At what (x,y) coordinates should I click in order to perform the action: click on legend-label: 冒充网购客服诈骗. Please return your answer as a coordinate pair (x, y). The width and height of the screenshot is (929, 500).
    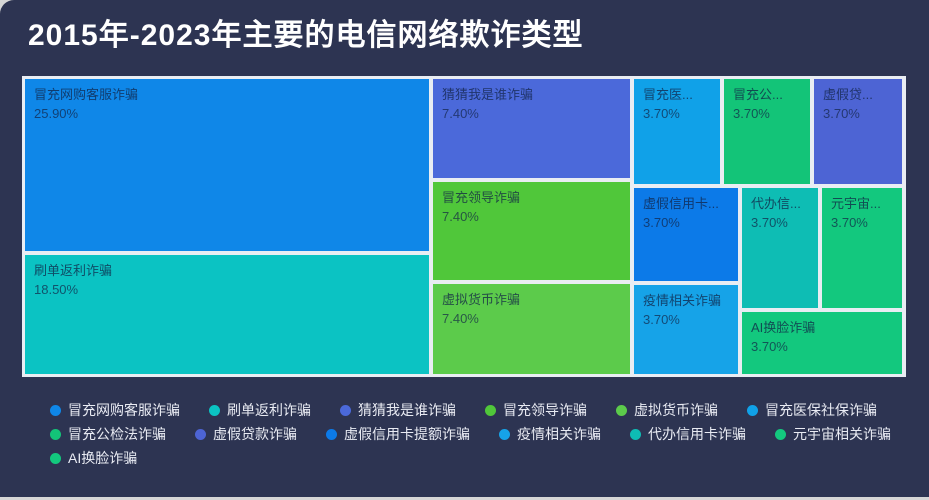
    Looking at the image, I should click on (124, 410).